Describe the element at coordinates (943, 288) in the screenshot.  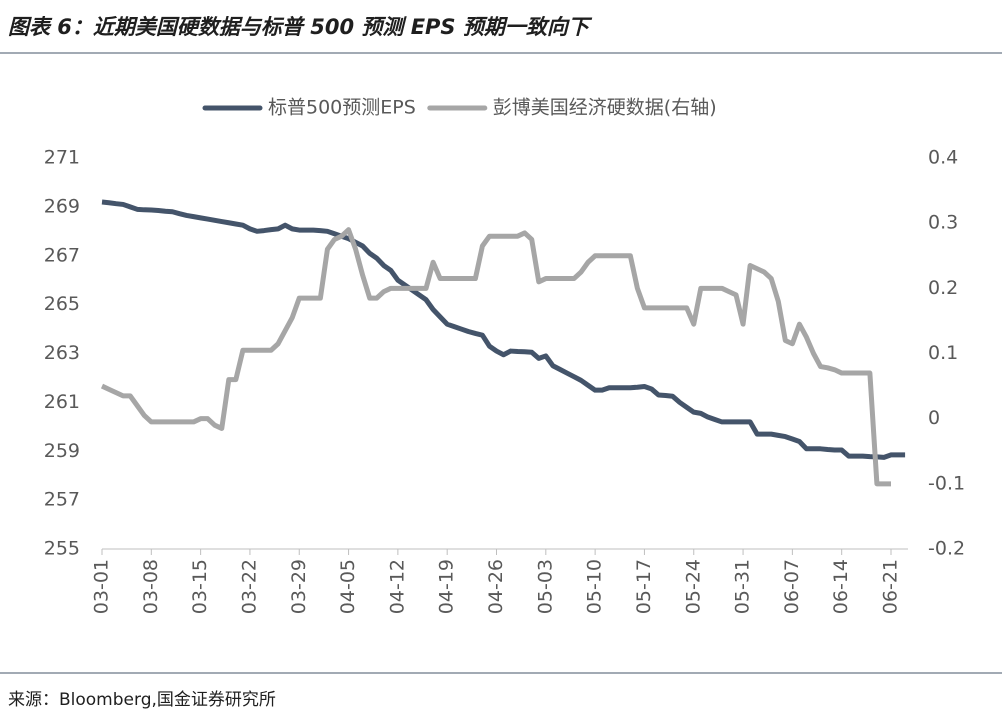
I see `y2-tick-label: 0.2` at that location.